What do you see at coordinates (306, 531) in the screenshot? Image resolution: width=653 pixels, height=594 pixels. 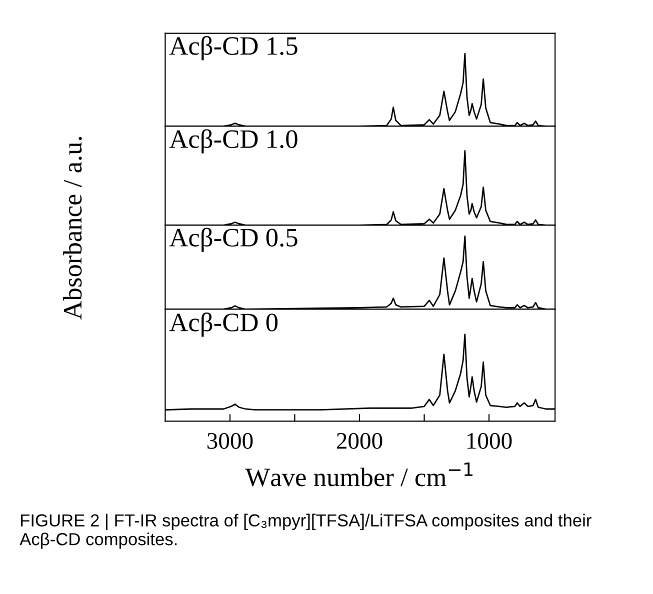 I see `caption: FIGURE 2 | FT-IR spectra of [C₃mpyr][TFSA]/LiTFSA composites and their Acβ-CD composites.` at bounding box center [306, 531].